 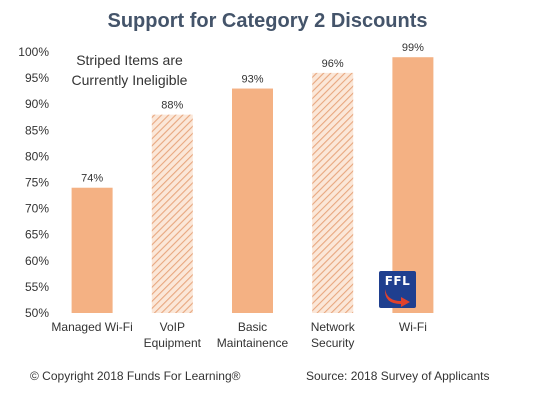 What do you see at coordinates (252, 327) in the screenshot?
I see `x-category-label: Basic` at bounding box center [252, 327].